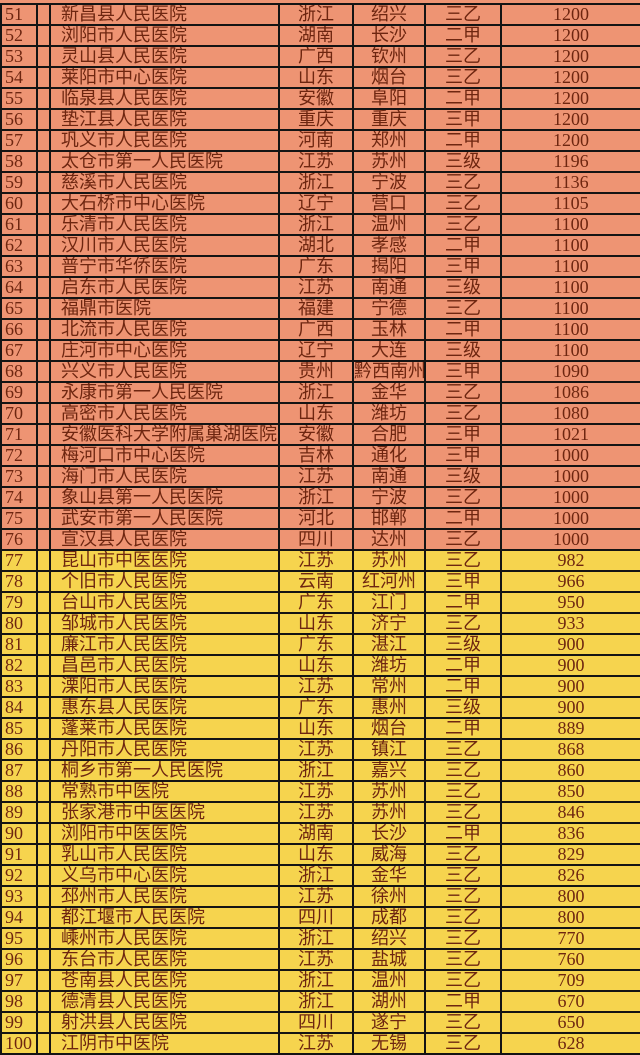  Describe the element at coordinates (389, 623) in the screenshot. I see `city-cell: 济宁` at that location.